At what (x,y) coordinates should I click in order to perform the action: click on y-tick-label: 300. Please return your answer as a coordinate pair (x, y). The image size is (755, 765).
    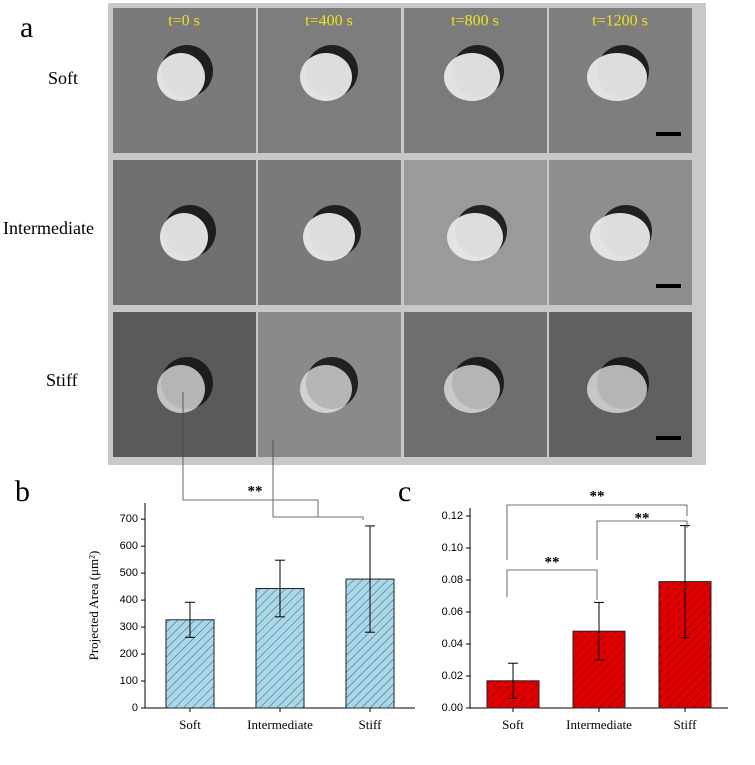
    Looking at the image, I should click on (129, 627).